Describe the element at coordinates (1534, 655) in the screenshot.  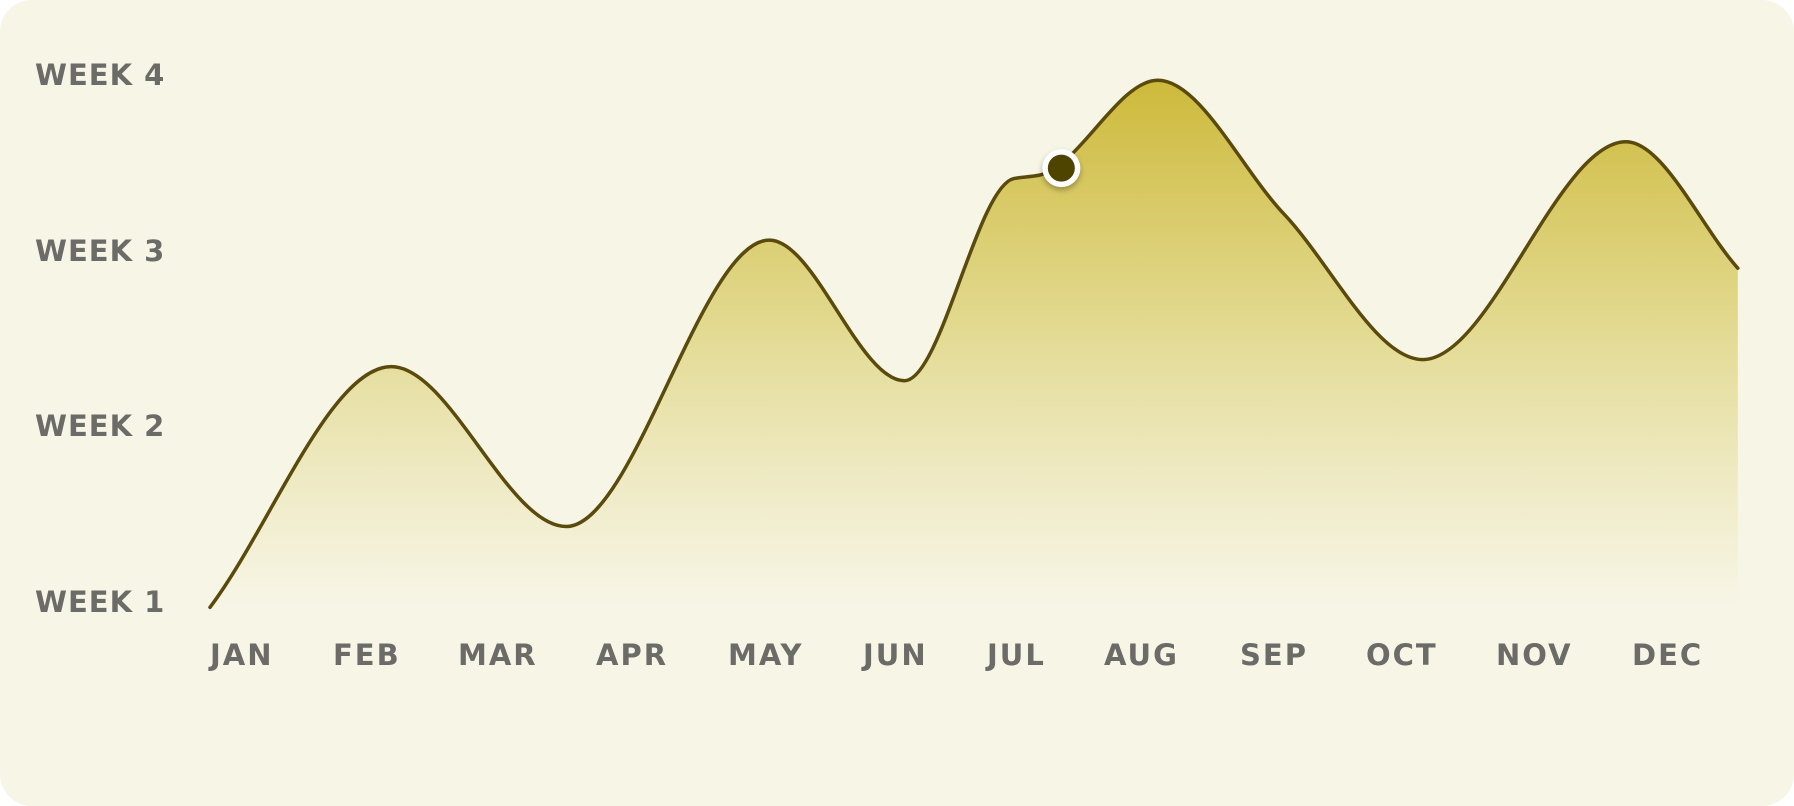
I see `x-tick-label: NOV` at that location.